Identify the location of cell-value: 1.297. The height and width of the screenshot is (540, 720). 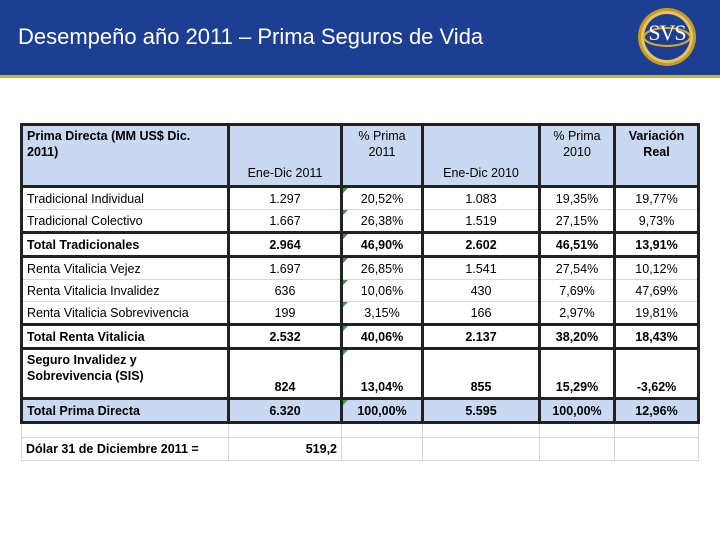
(285, 197).